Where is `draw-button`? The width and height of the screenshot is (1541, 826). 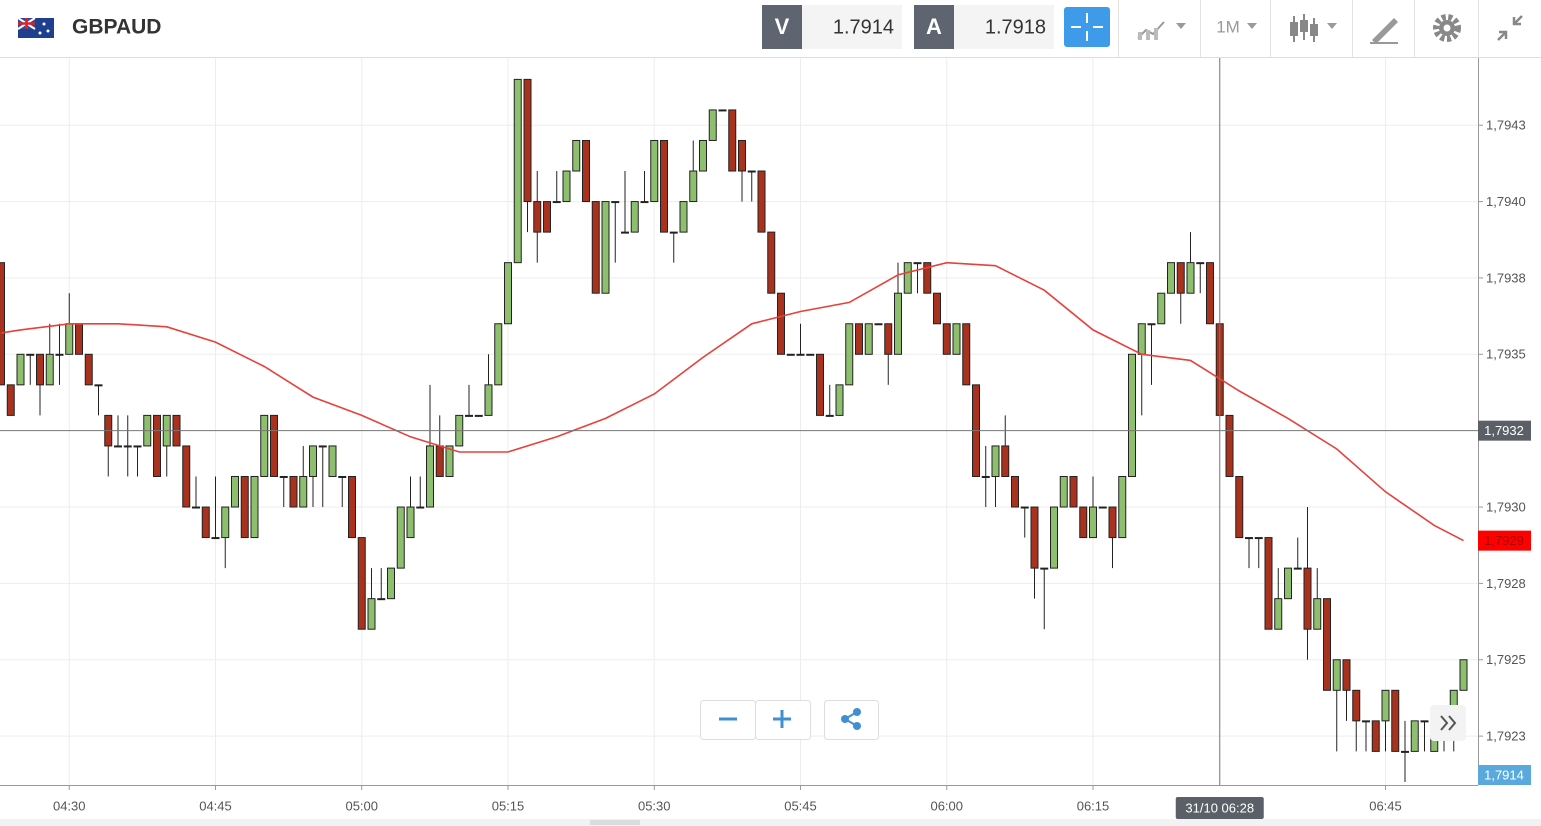 draw-button is located at coordinates (1384, 31).